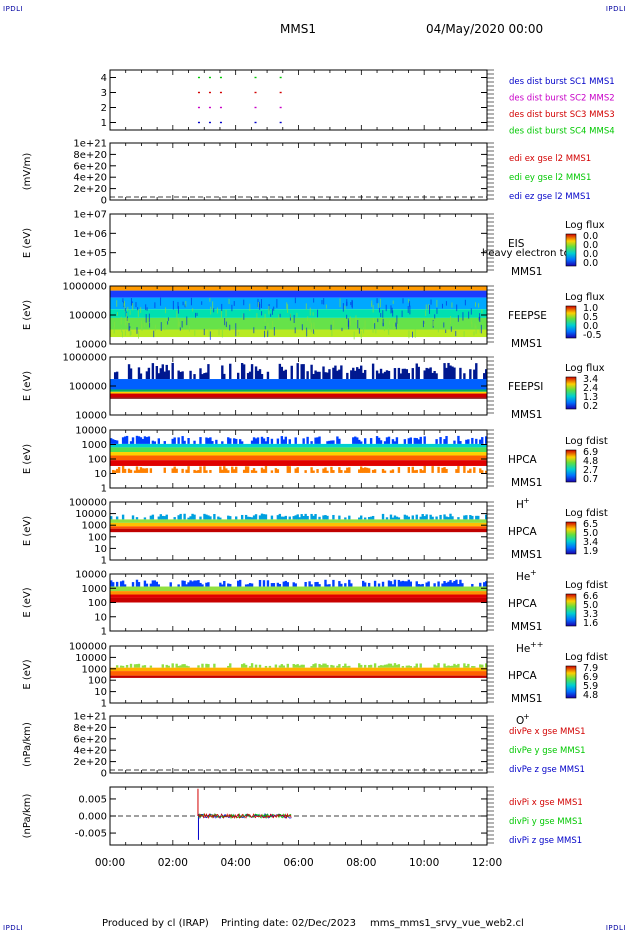  What do you see at coordinates (586, 585) in the screenshot?
I see `panel-hpca_he2-colorbar-title: Log fdist` at bounding box center [586, 585].